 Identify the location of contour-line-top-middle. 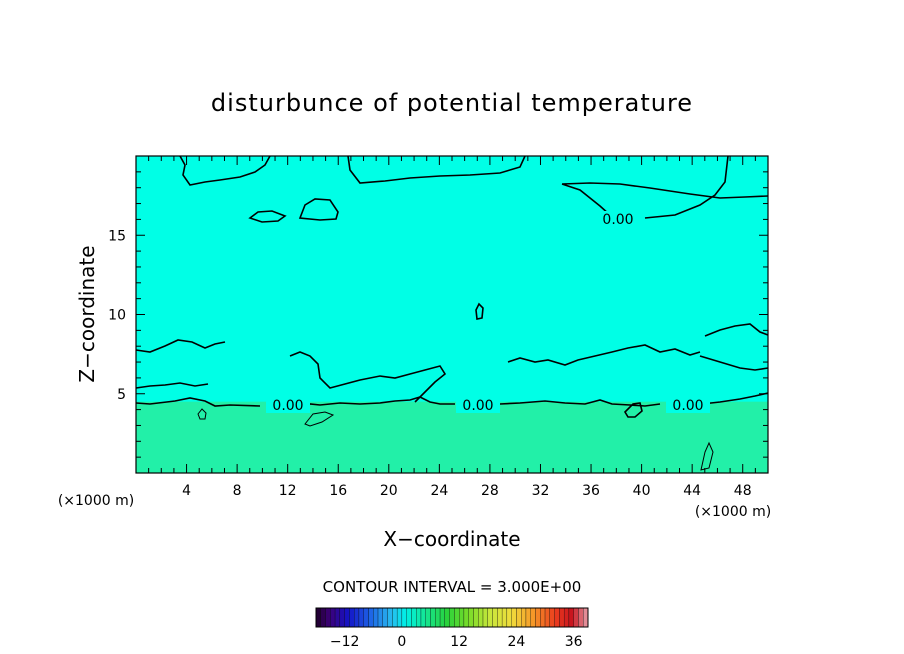
(436, 169).